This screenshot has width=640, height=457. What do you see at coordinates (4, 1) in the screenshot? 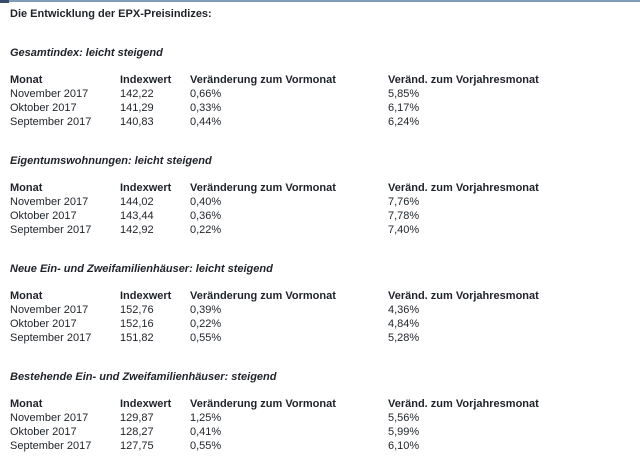
I see `top-border-left-segment` at bounding box center [4, 1].